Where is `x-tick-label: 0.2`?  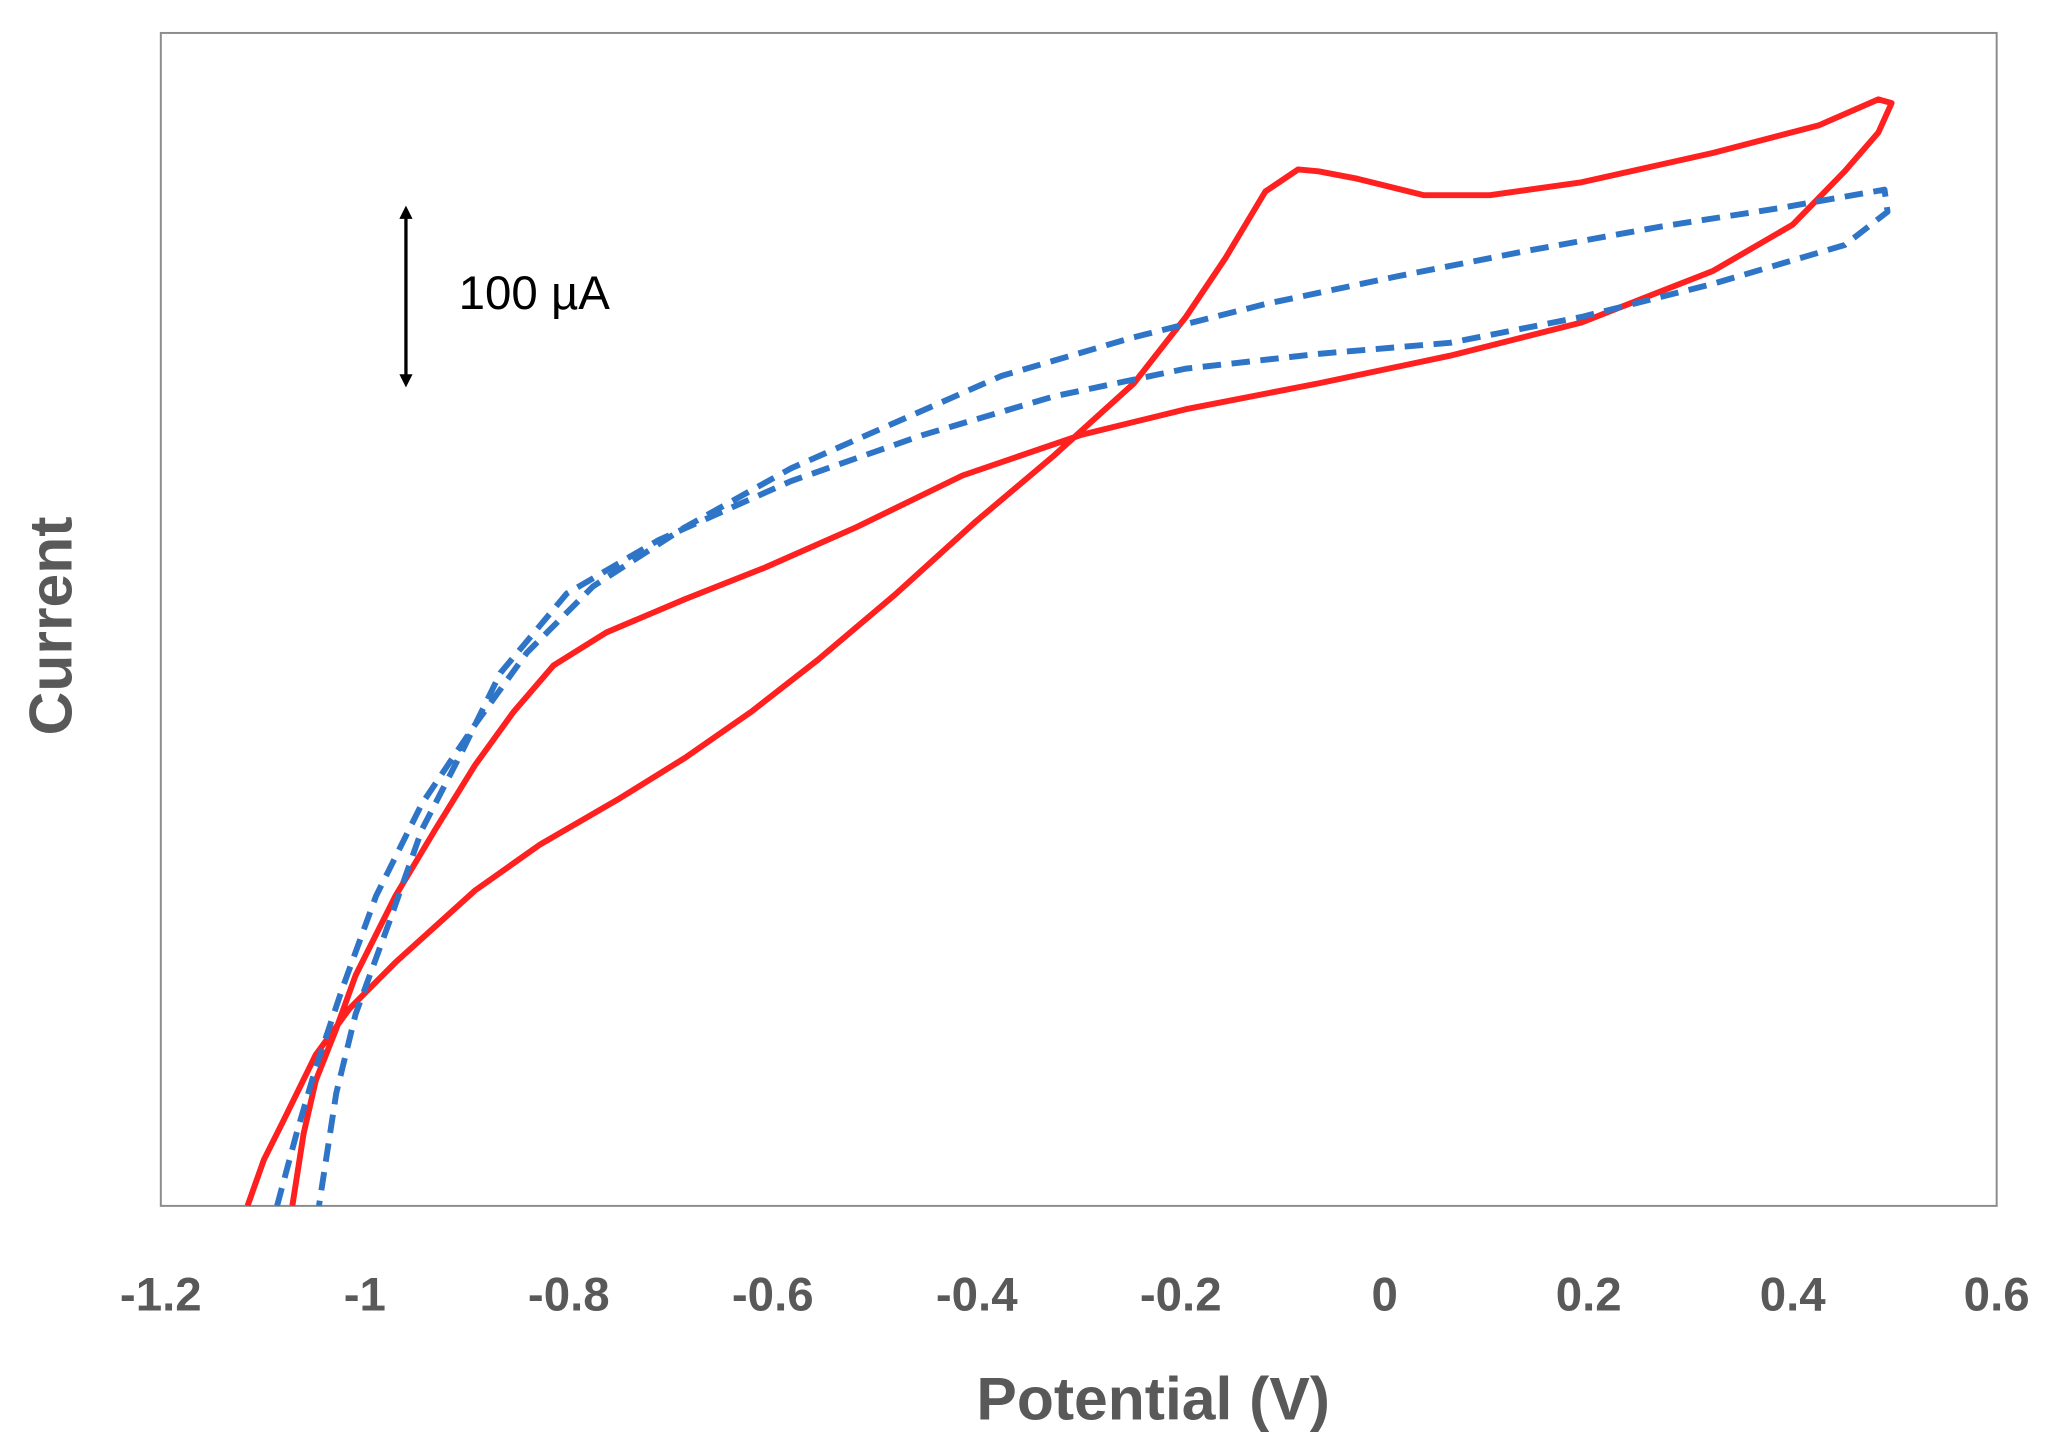
x-tick-label: 0.2 is located at coordinates (1589, 1295).